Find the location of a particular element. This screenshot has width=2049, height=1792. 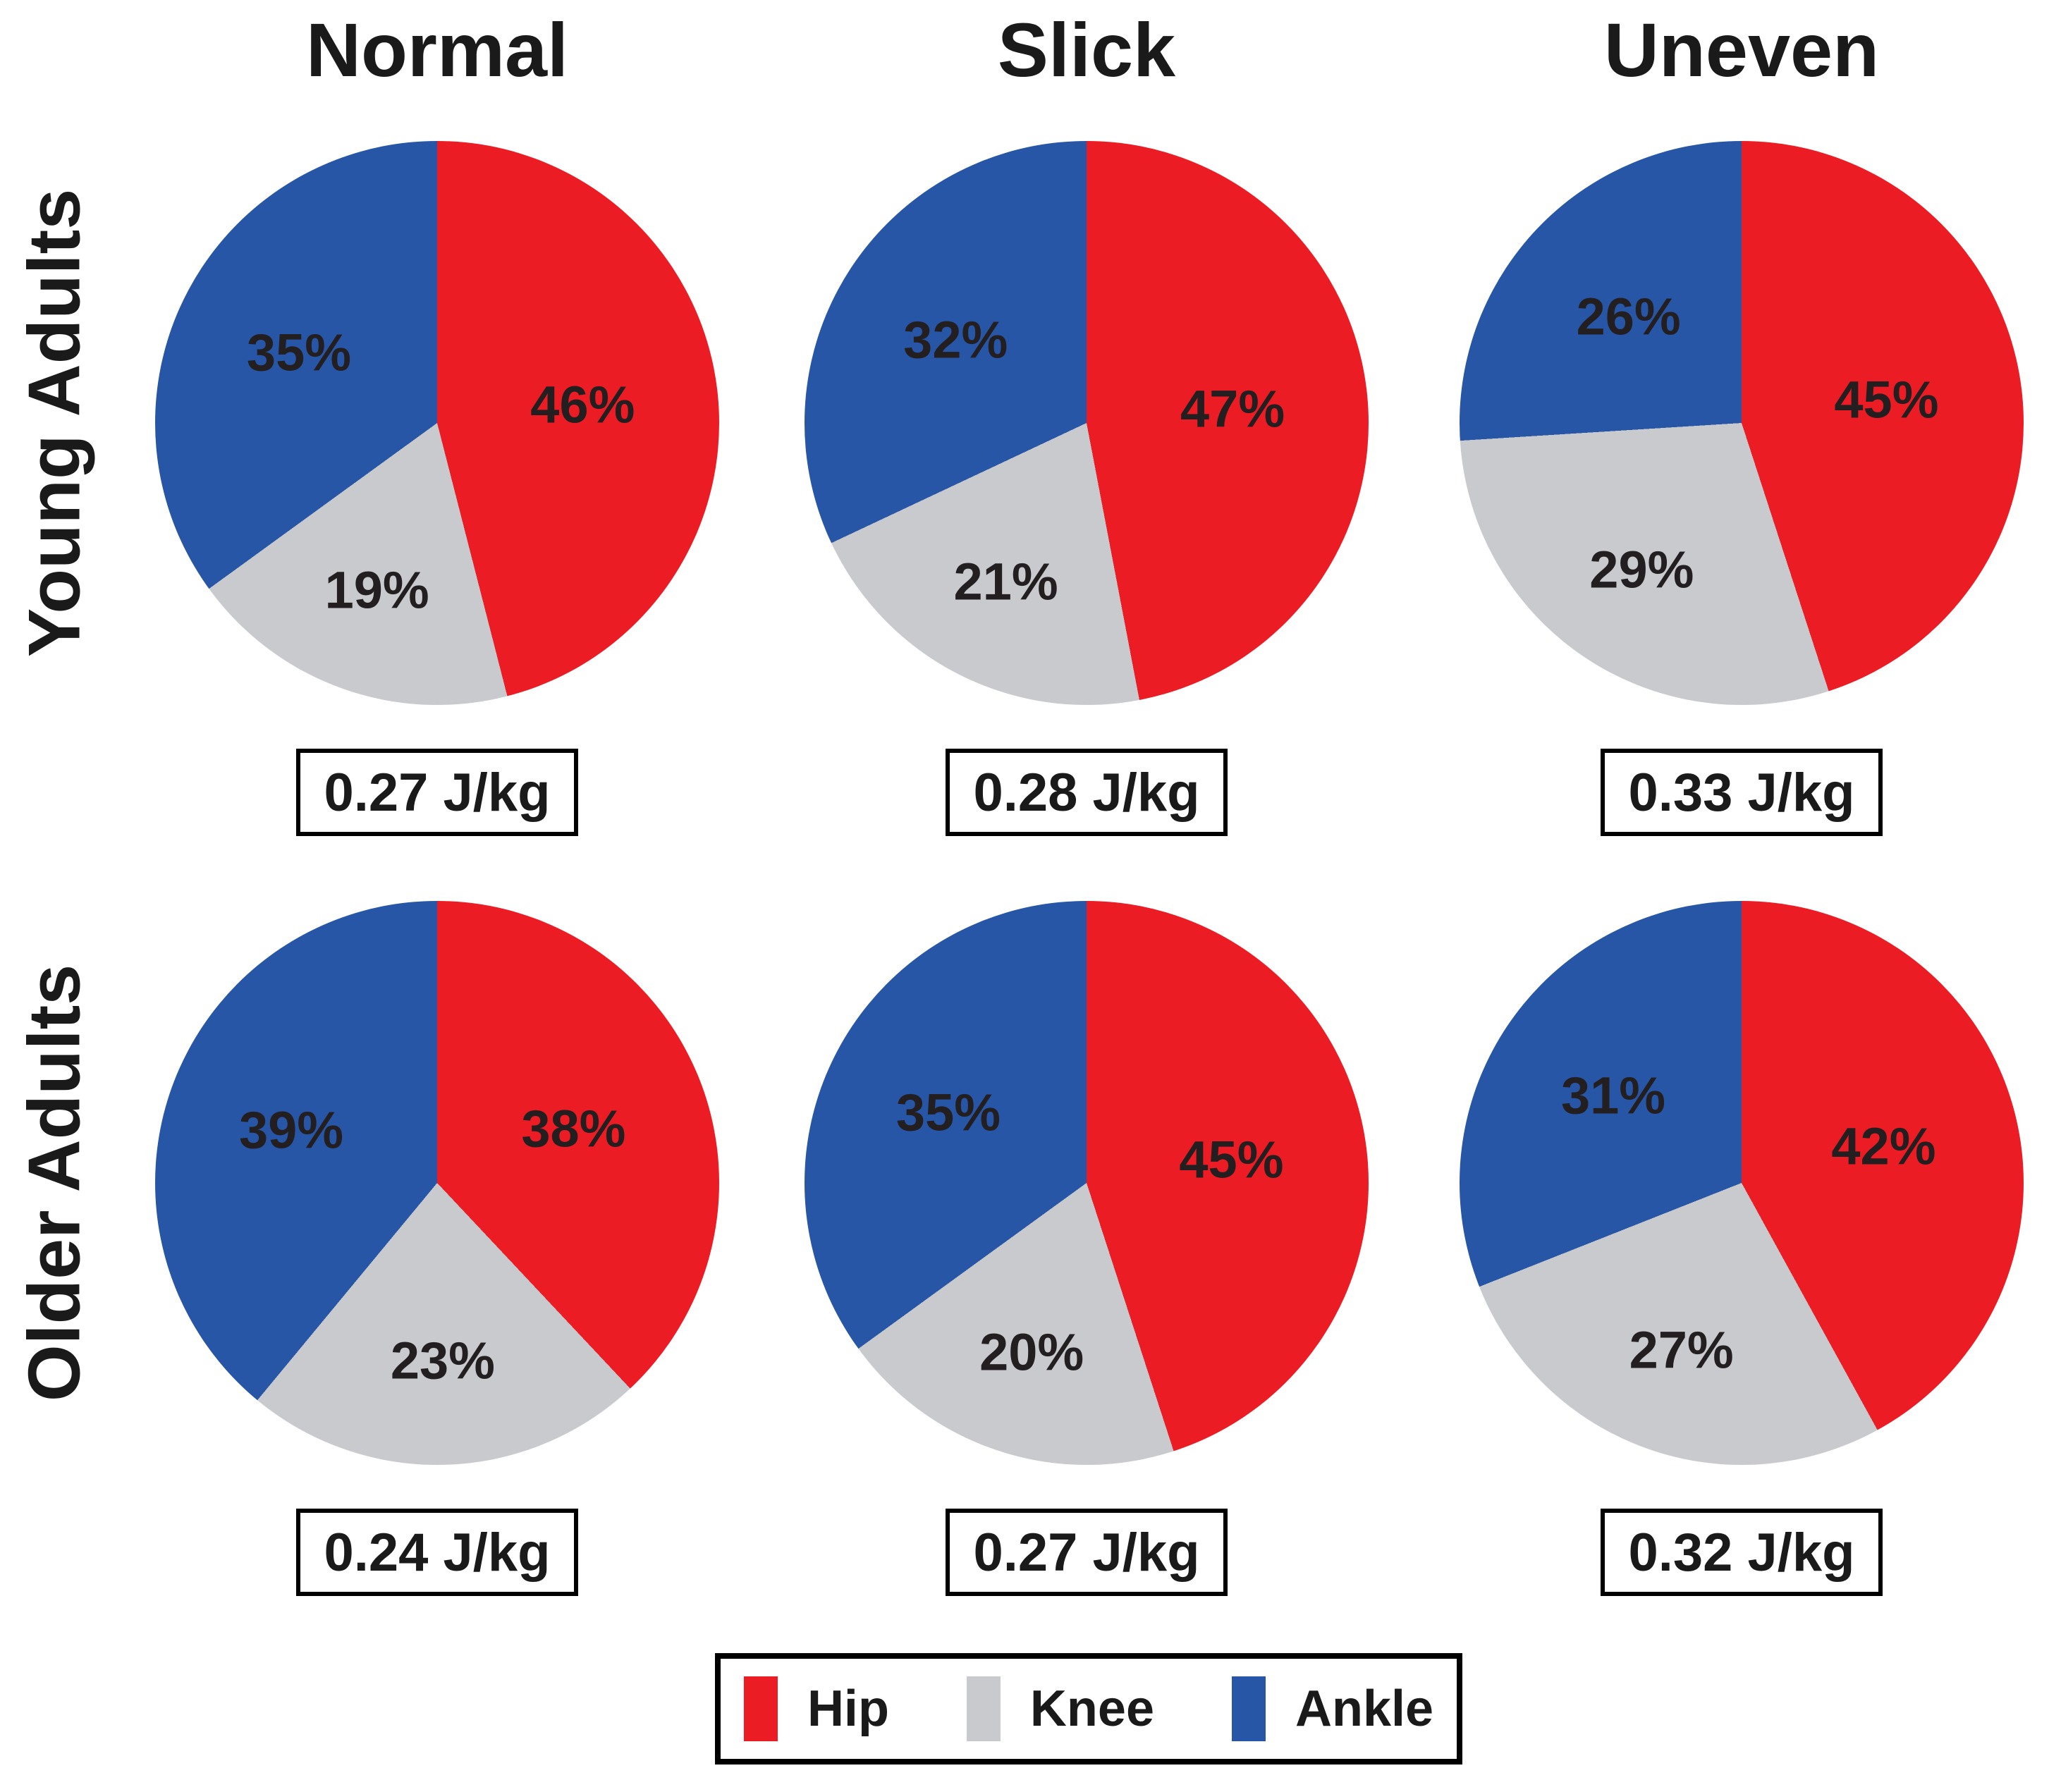

pie-young-adults-slick: 47% 21% 32% is located at coordinates (1087, 423).